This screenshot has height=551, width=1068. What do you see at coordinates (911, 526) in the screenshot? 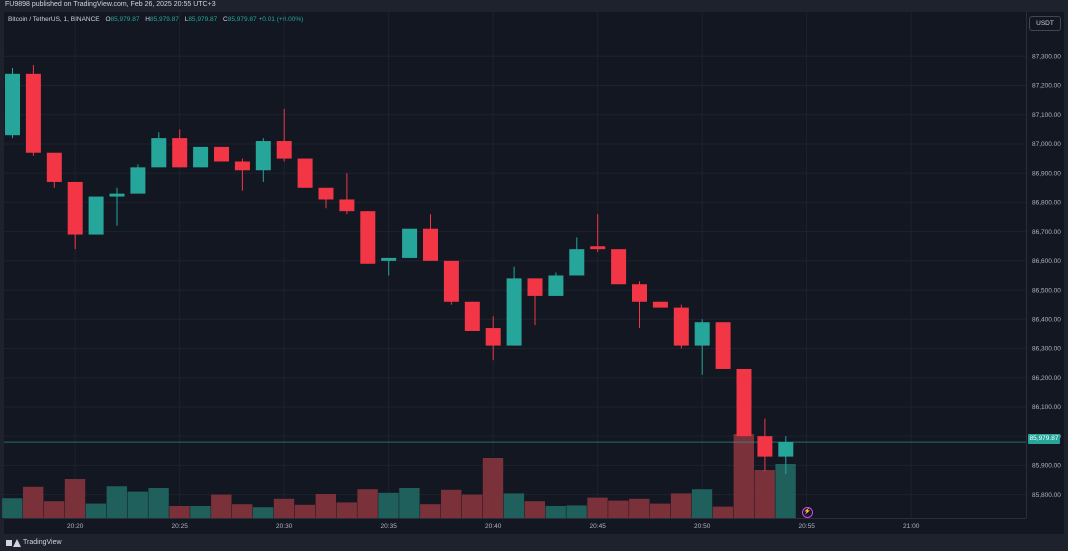
I see `time-tick-label: 21:00` at bounding box center [911, 526].